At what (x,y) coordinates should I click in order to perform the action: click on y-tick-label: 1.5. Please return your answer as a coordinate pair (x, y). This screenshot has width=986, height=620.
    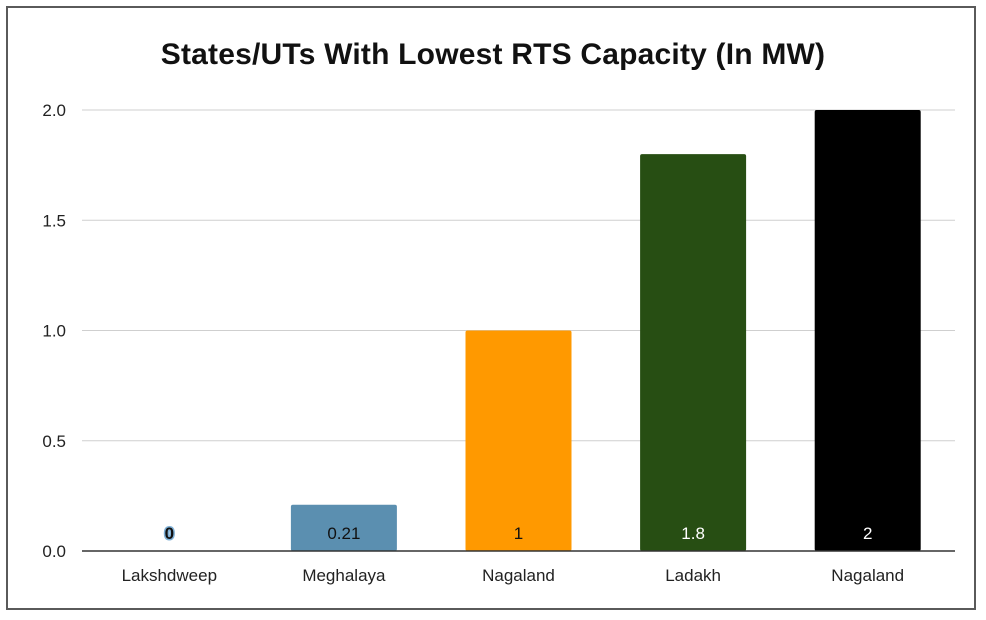
    Looking at the image, I should click on (54, 220).